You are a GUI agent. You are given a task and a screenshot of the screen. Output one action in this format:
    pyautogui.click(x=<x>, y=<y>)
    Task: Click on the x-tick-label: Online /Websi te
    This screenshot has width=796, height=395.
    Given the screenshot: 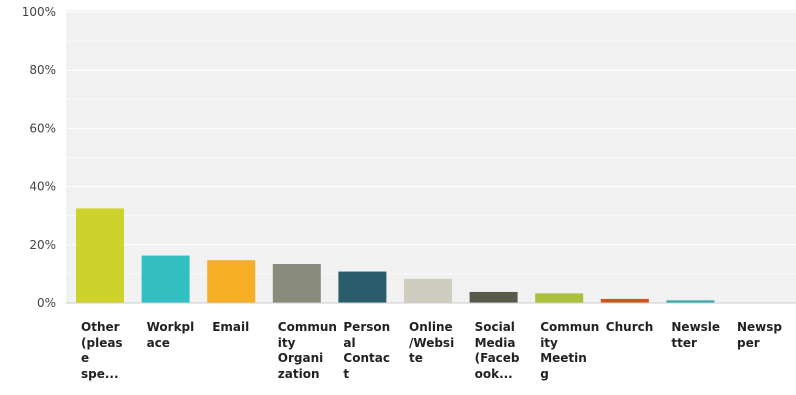 What is the action you would take?
    pyautogui.click(x=432, y=342)
    